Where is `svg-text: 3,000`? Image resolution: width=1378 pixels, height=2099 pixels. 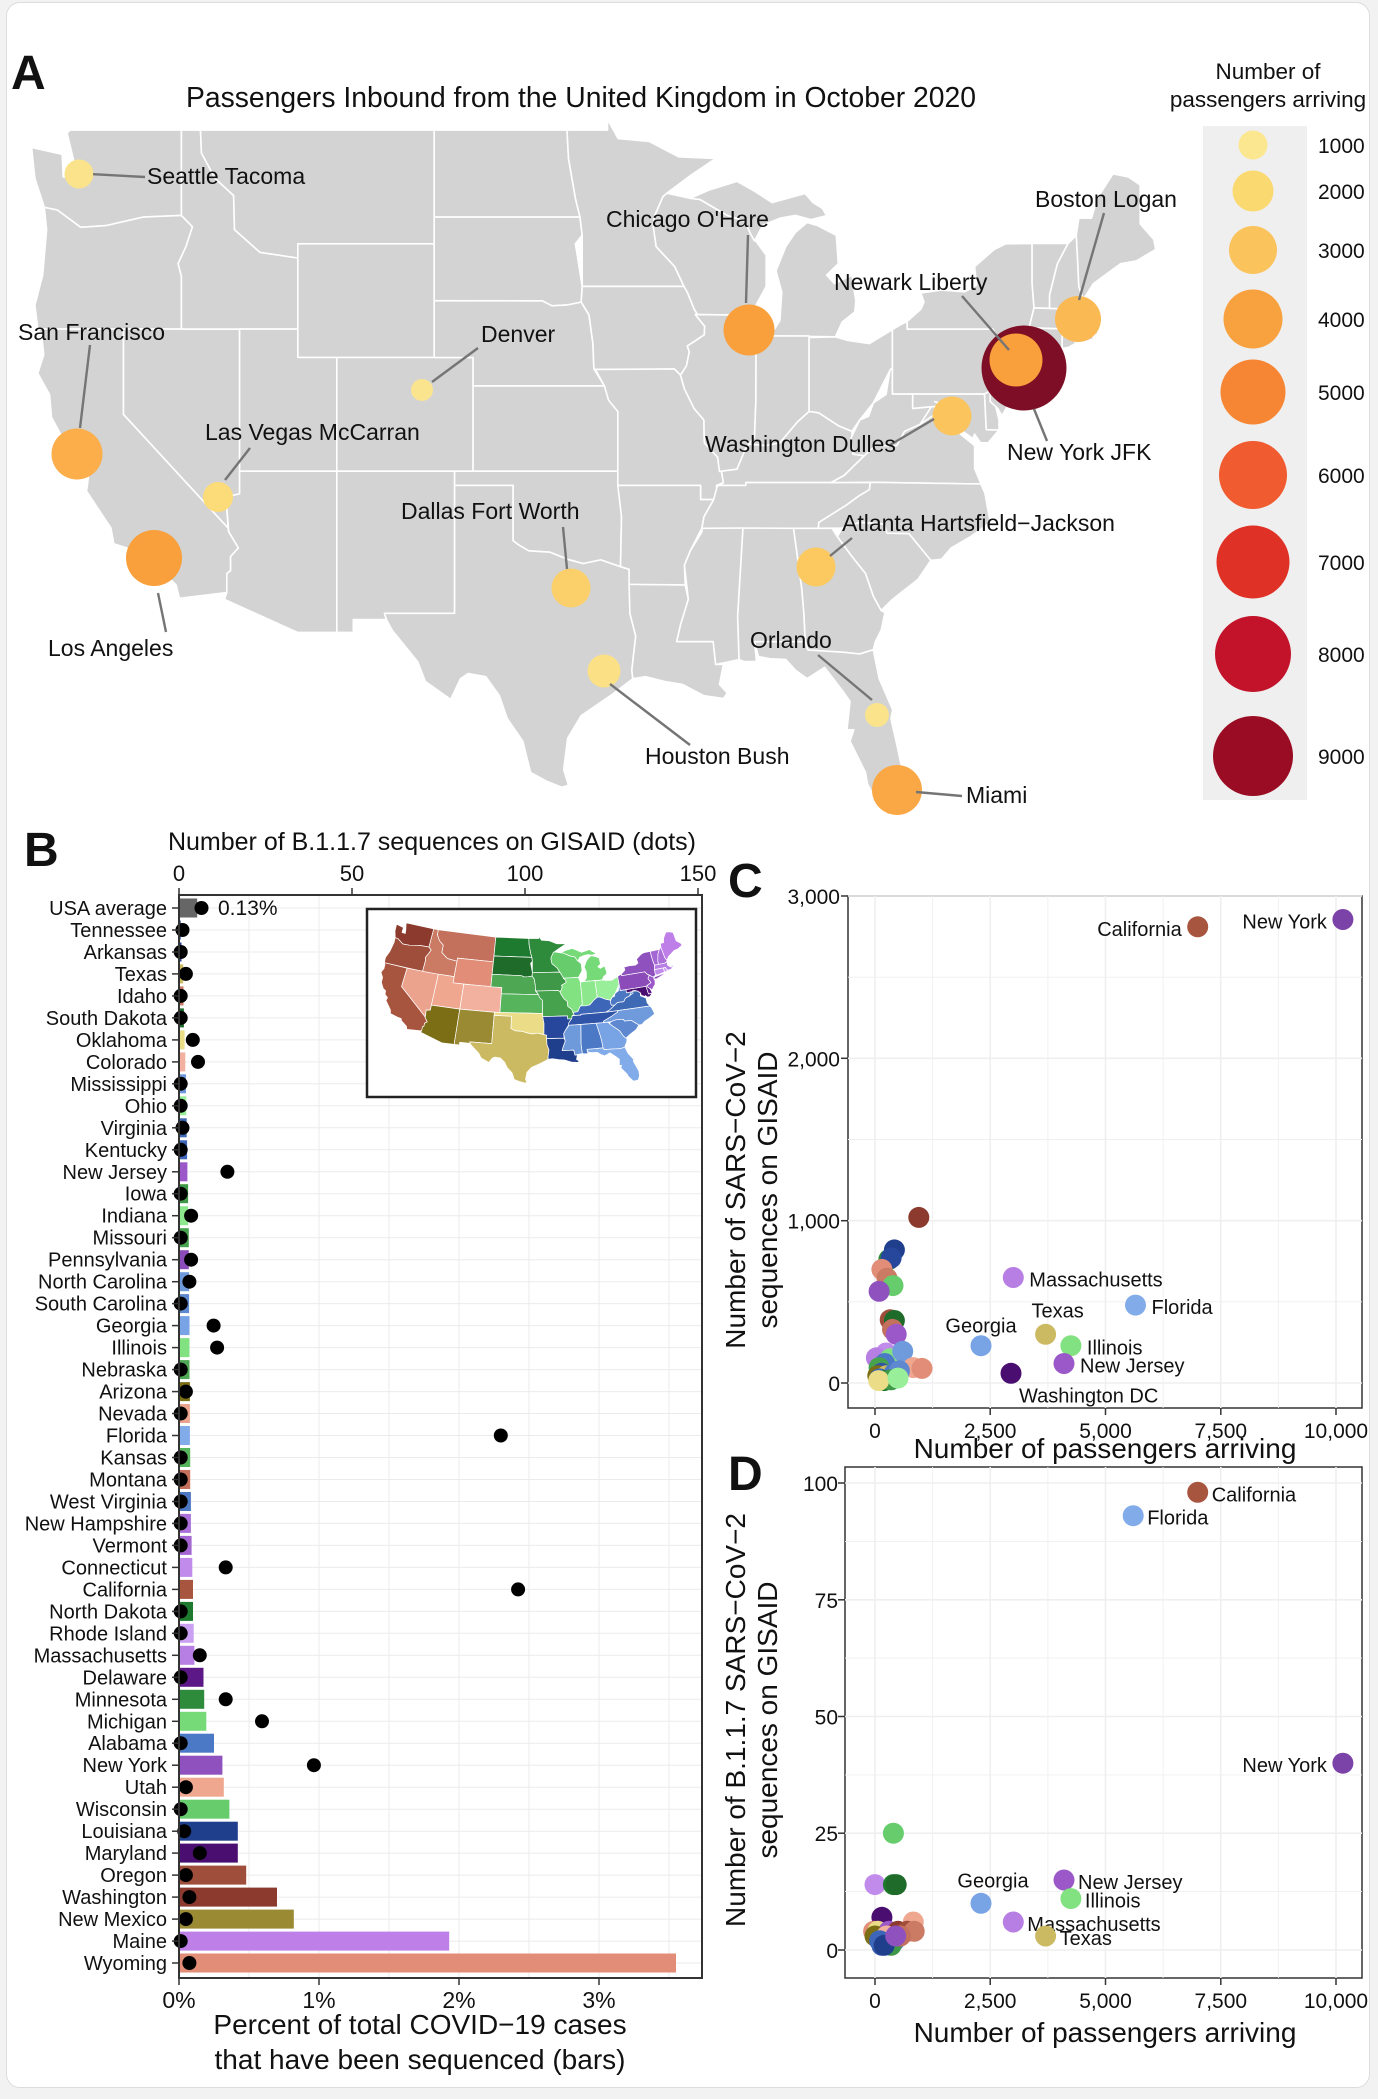 svg-text: 3,000 is located at coordinates (813, 897).